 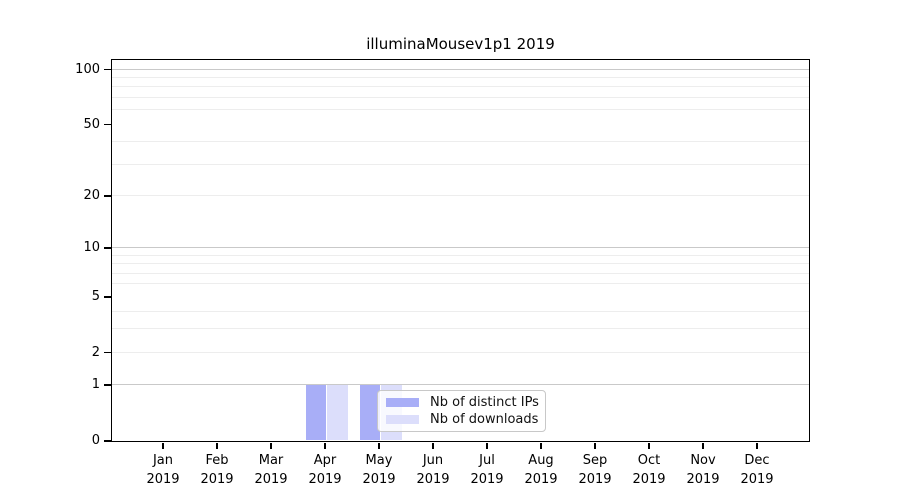 I want to click on x-tick-year-11: 2019, so click(x=757, y=479).